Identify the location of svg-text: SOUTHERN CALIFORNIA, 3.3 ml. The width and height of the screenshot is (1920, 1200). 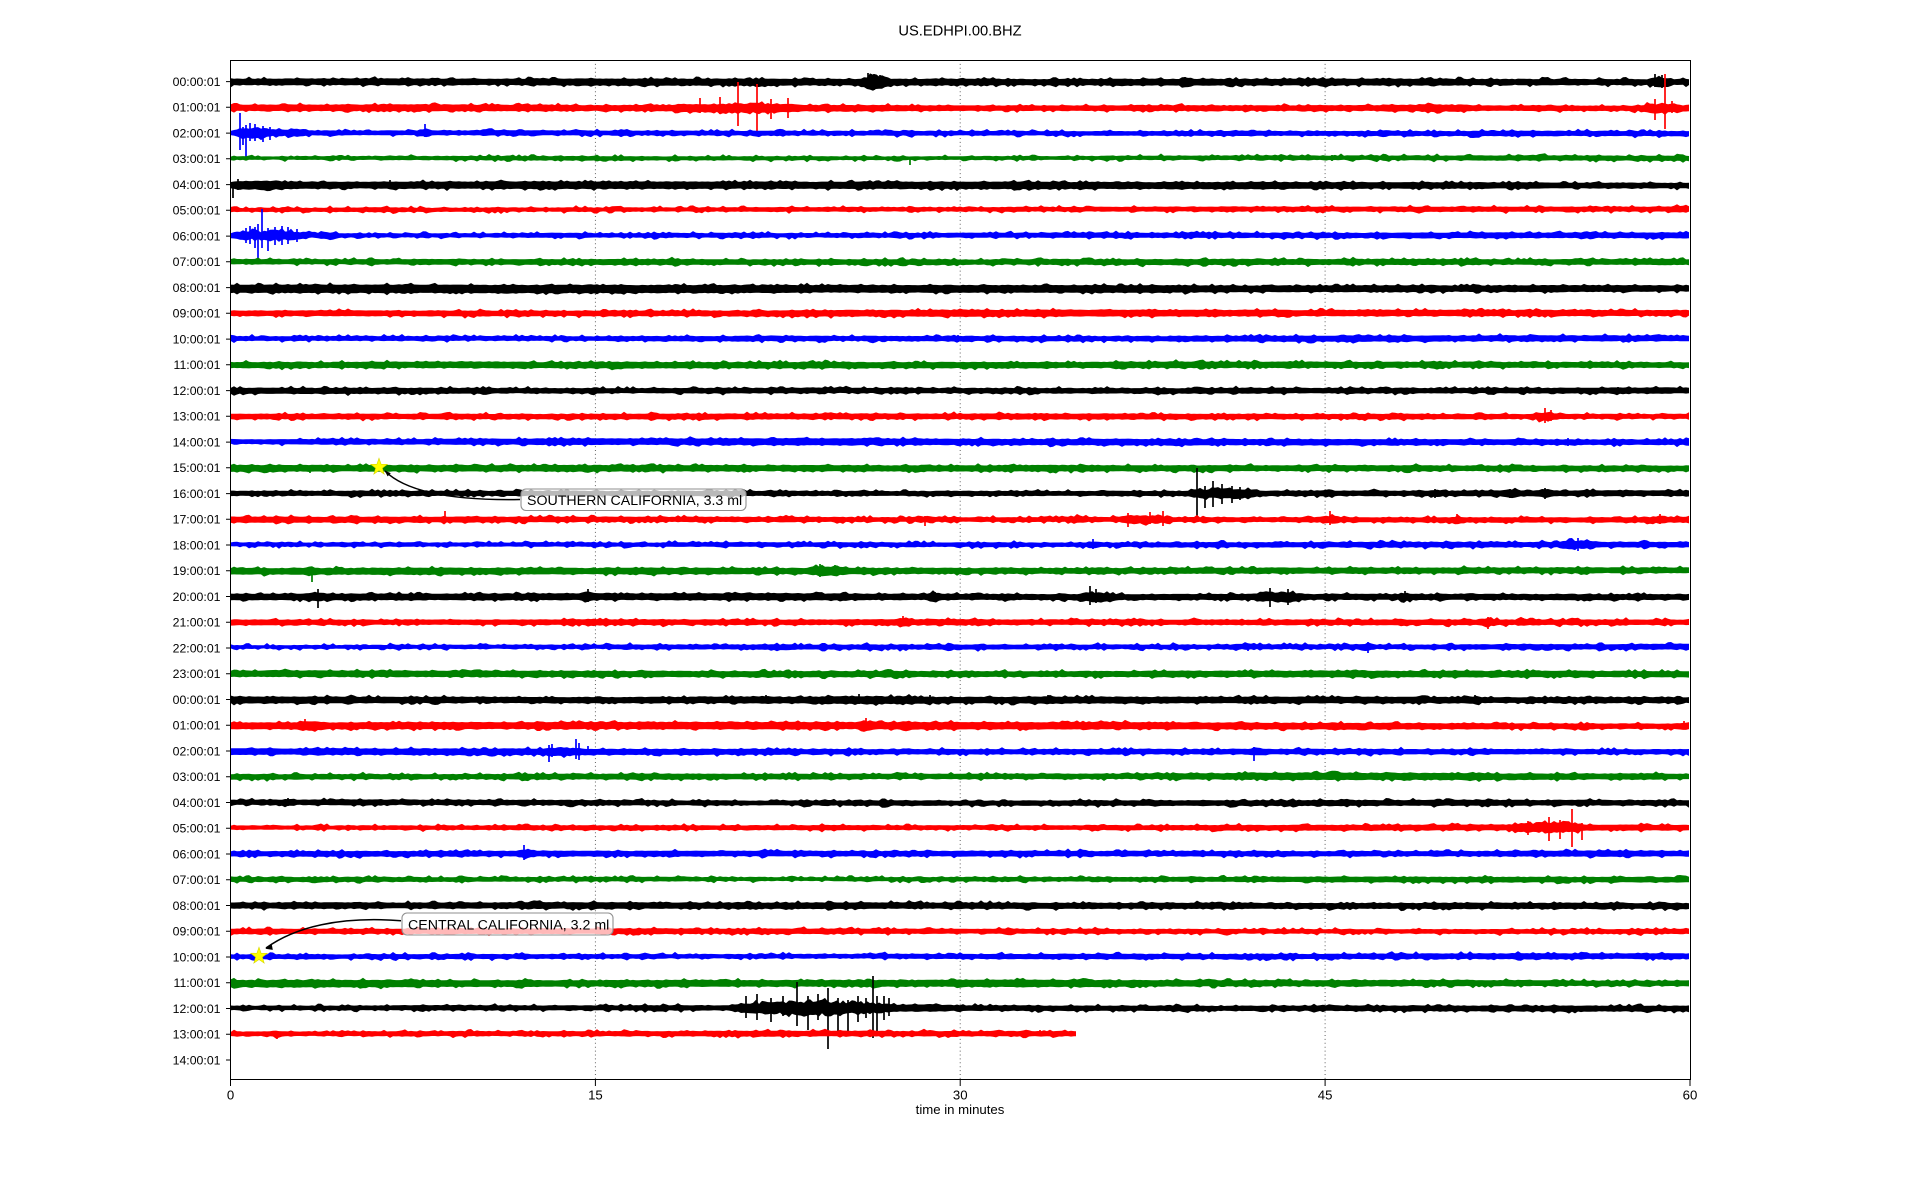
(634, 501).